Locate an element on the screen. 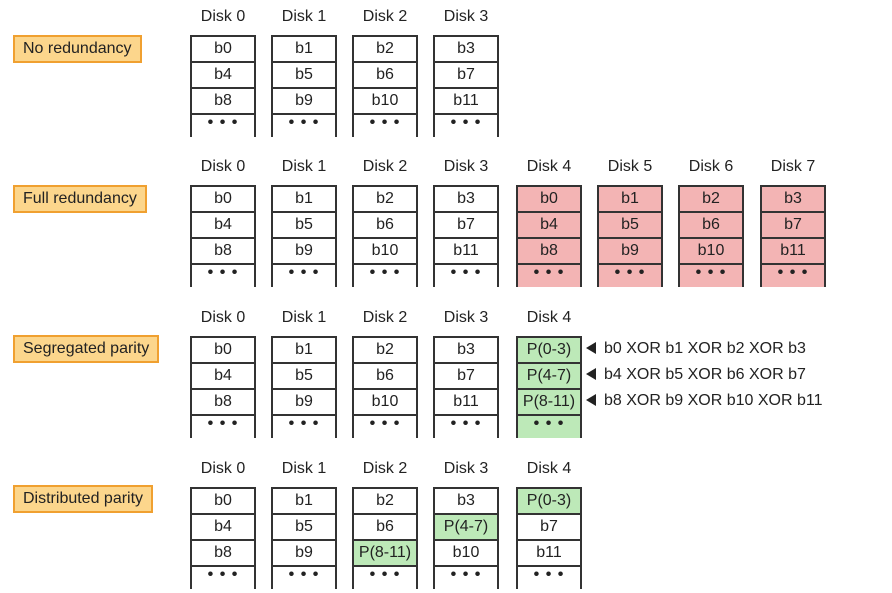  disk-cells: b3 P(4-7) b10 • • • is located at coordinates (466, 538).